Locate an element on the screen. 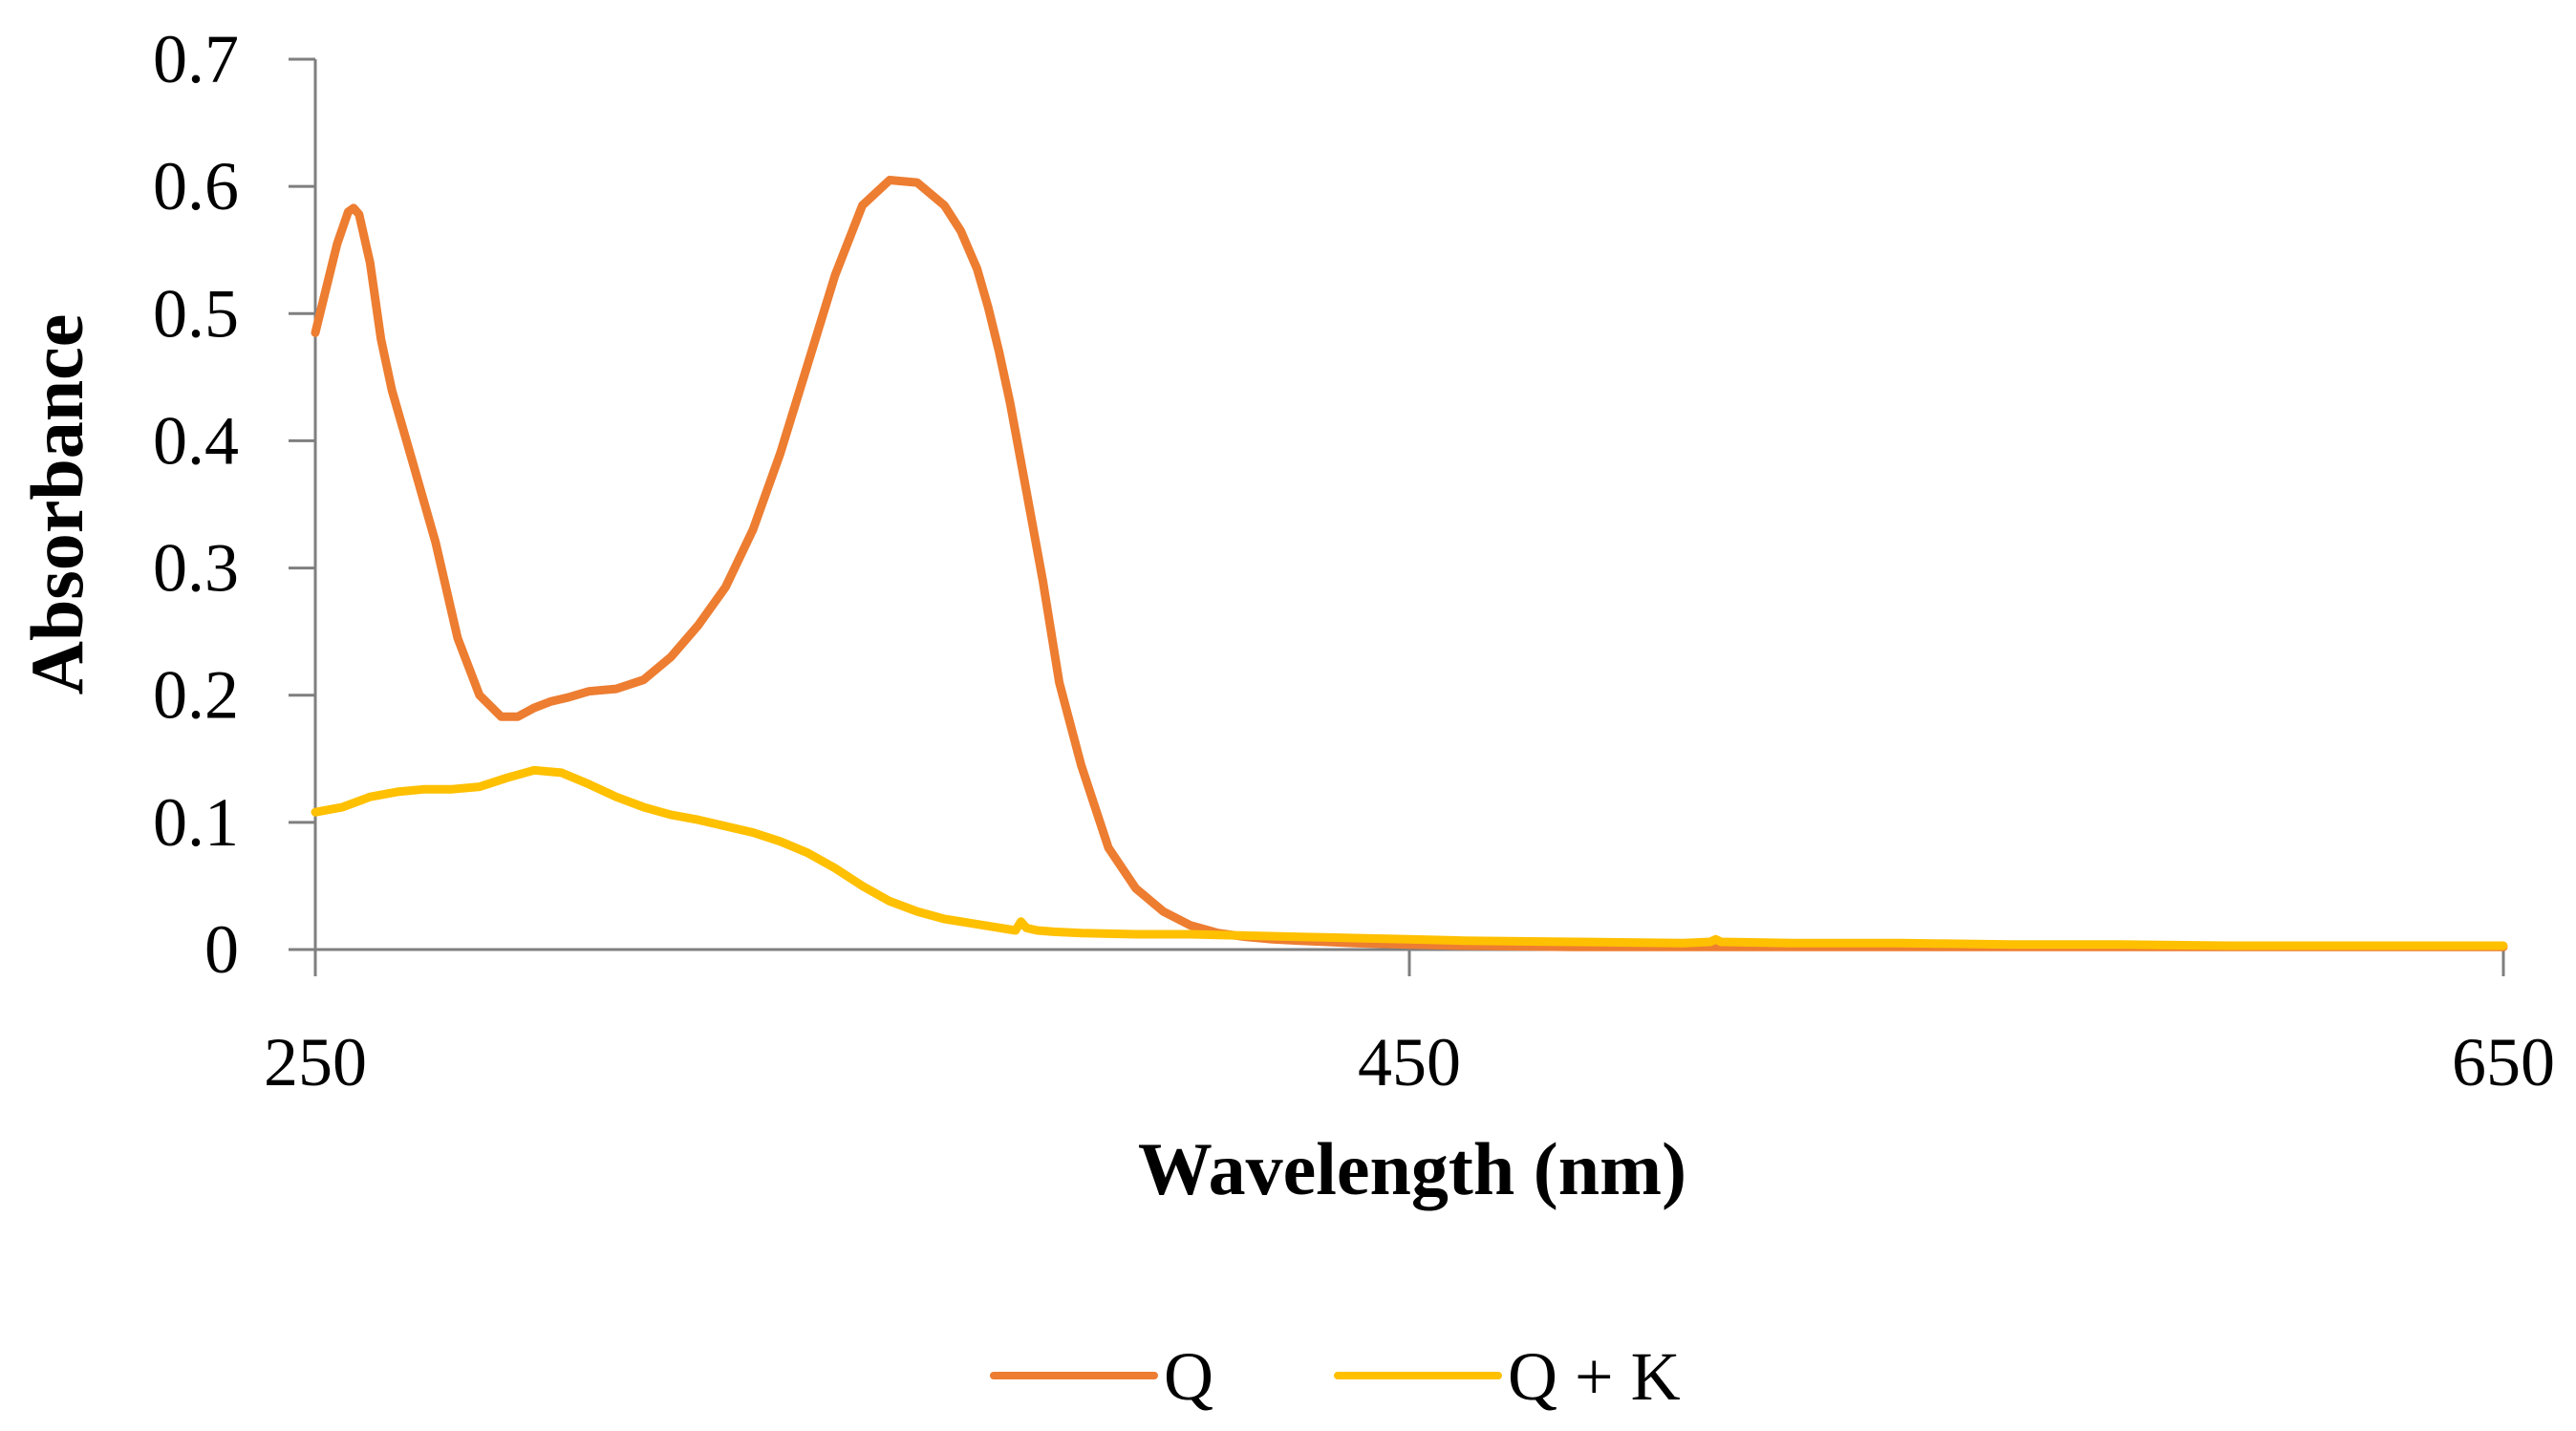 This screenshot has width=2576, height=1431. x-tick-label: 450 is located at coordinates (1409, 1062).